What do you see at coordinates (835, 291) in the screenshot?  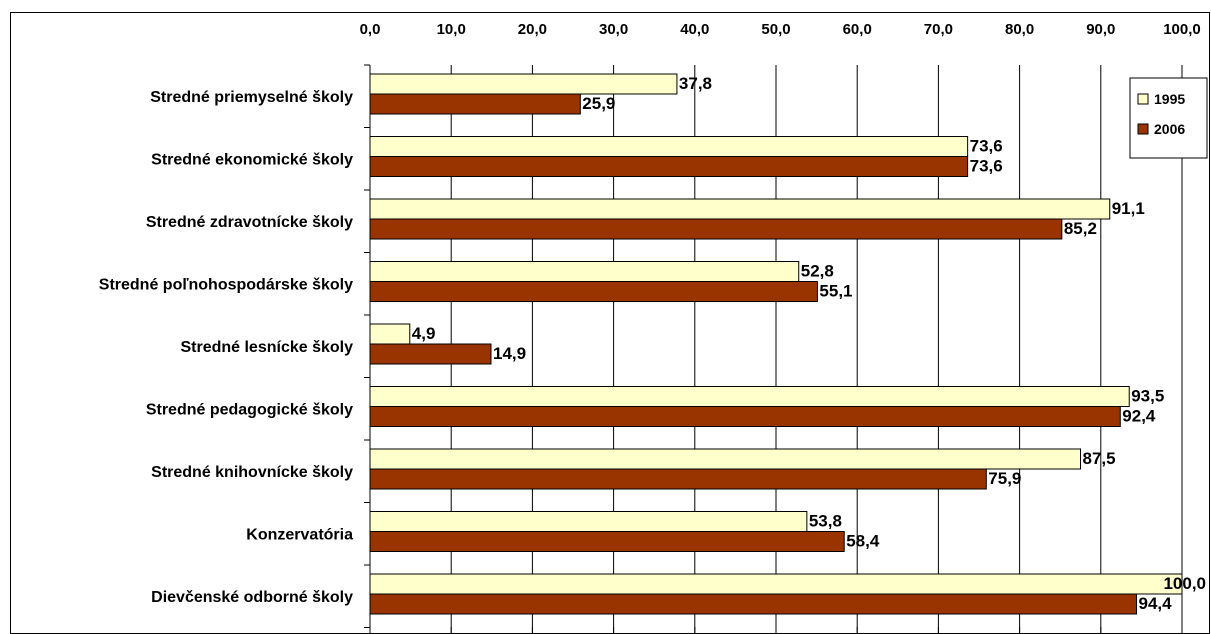 I see `data-label-2006: 55,1` at bounding box center [835, 291].